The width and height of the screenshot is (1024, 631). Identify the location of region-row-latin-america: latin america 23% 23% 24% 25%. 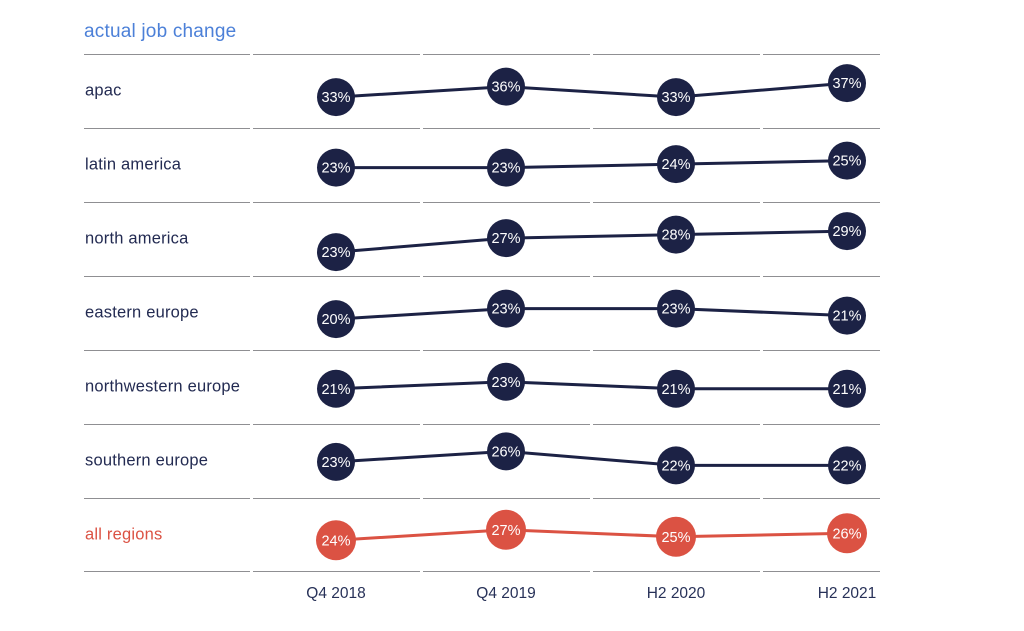
(482, 165).